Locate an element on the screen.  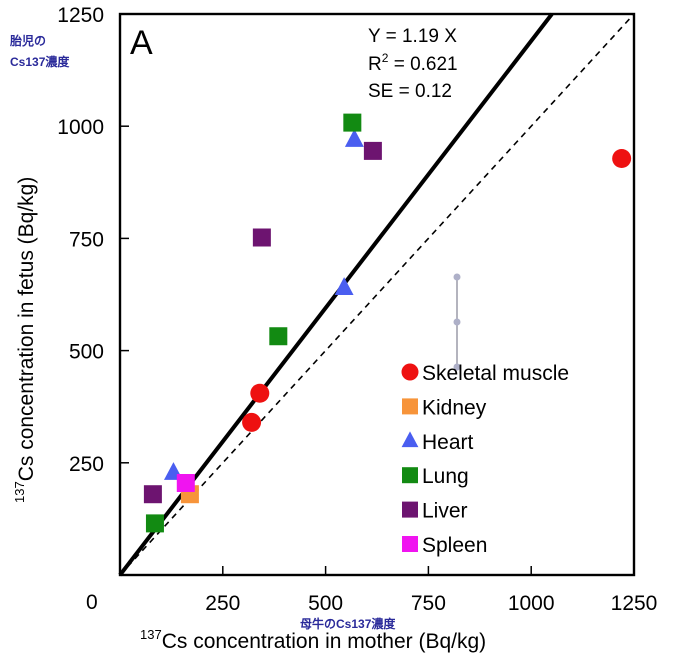
stat-standard-error: SE = 0.12 is located at coordinates (410, 91).